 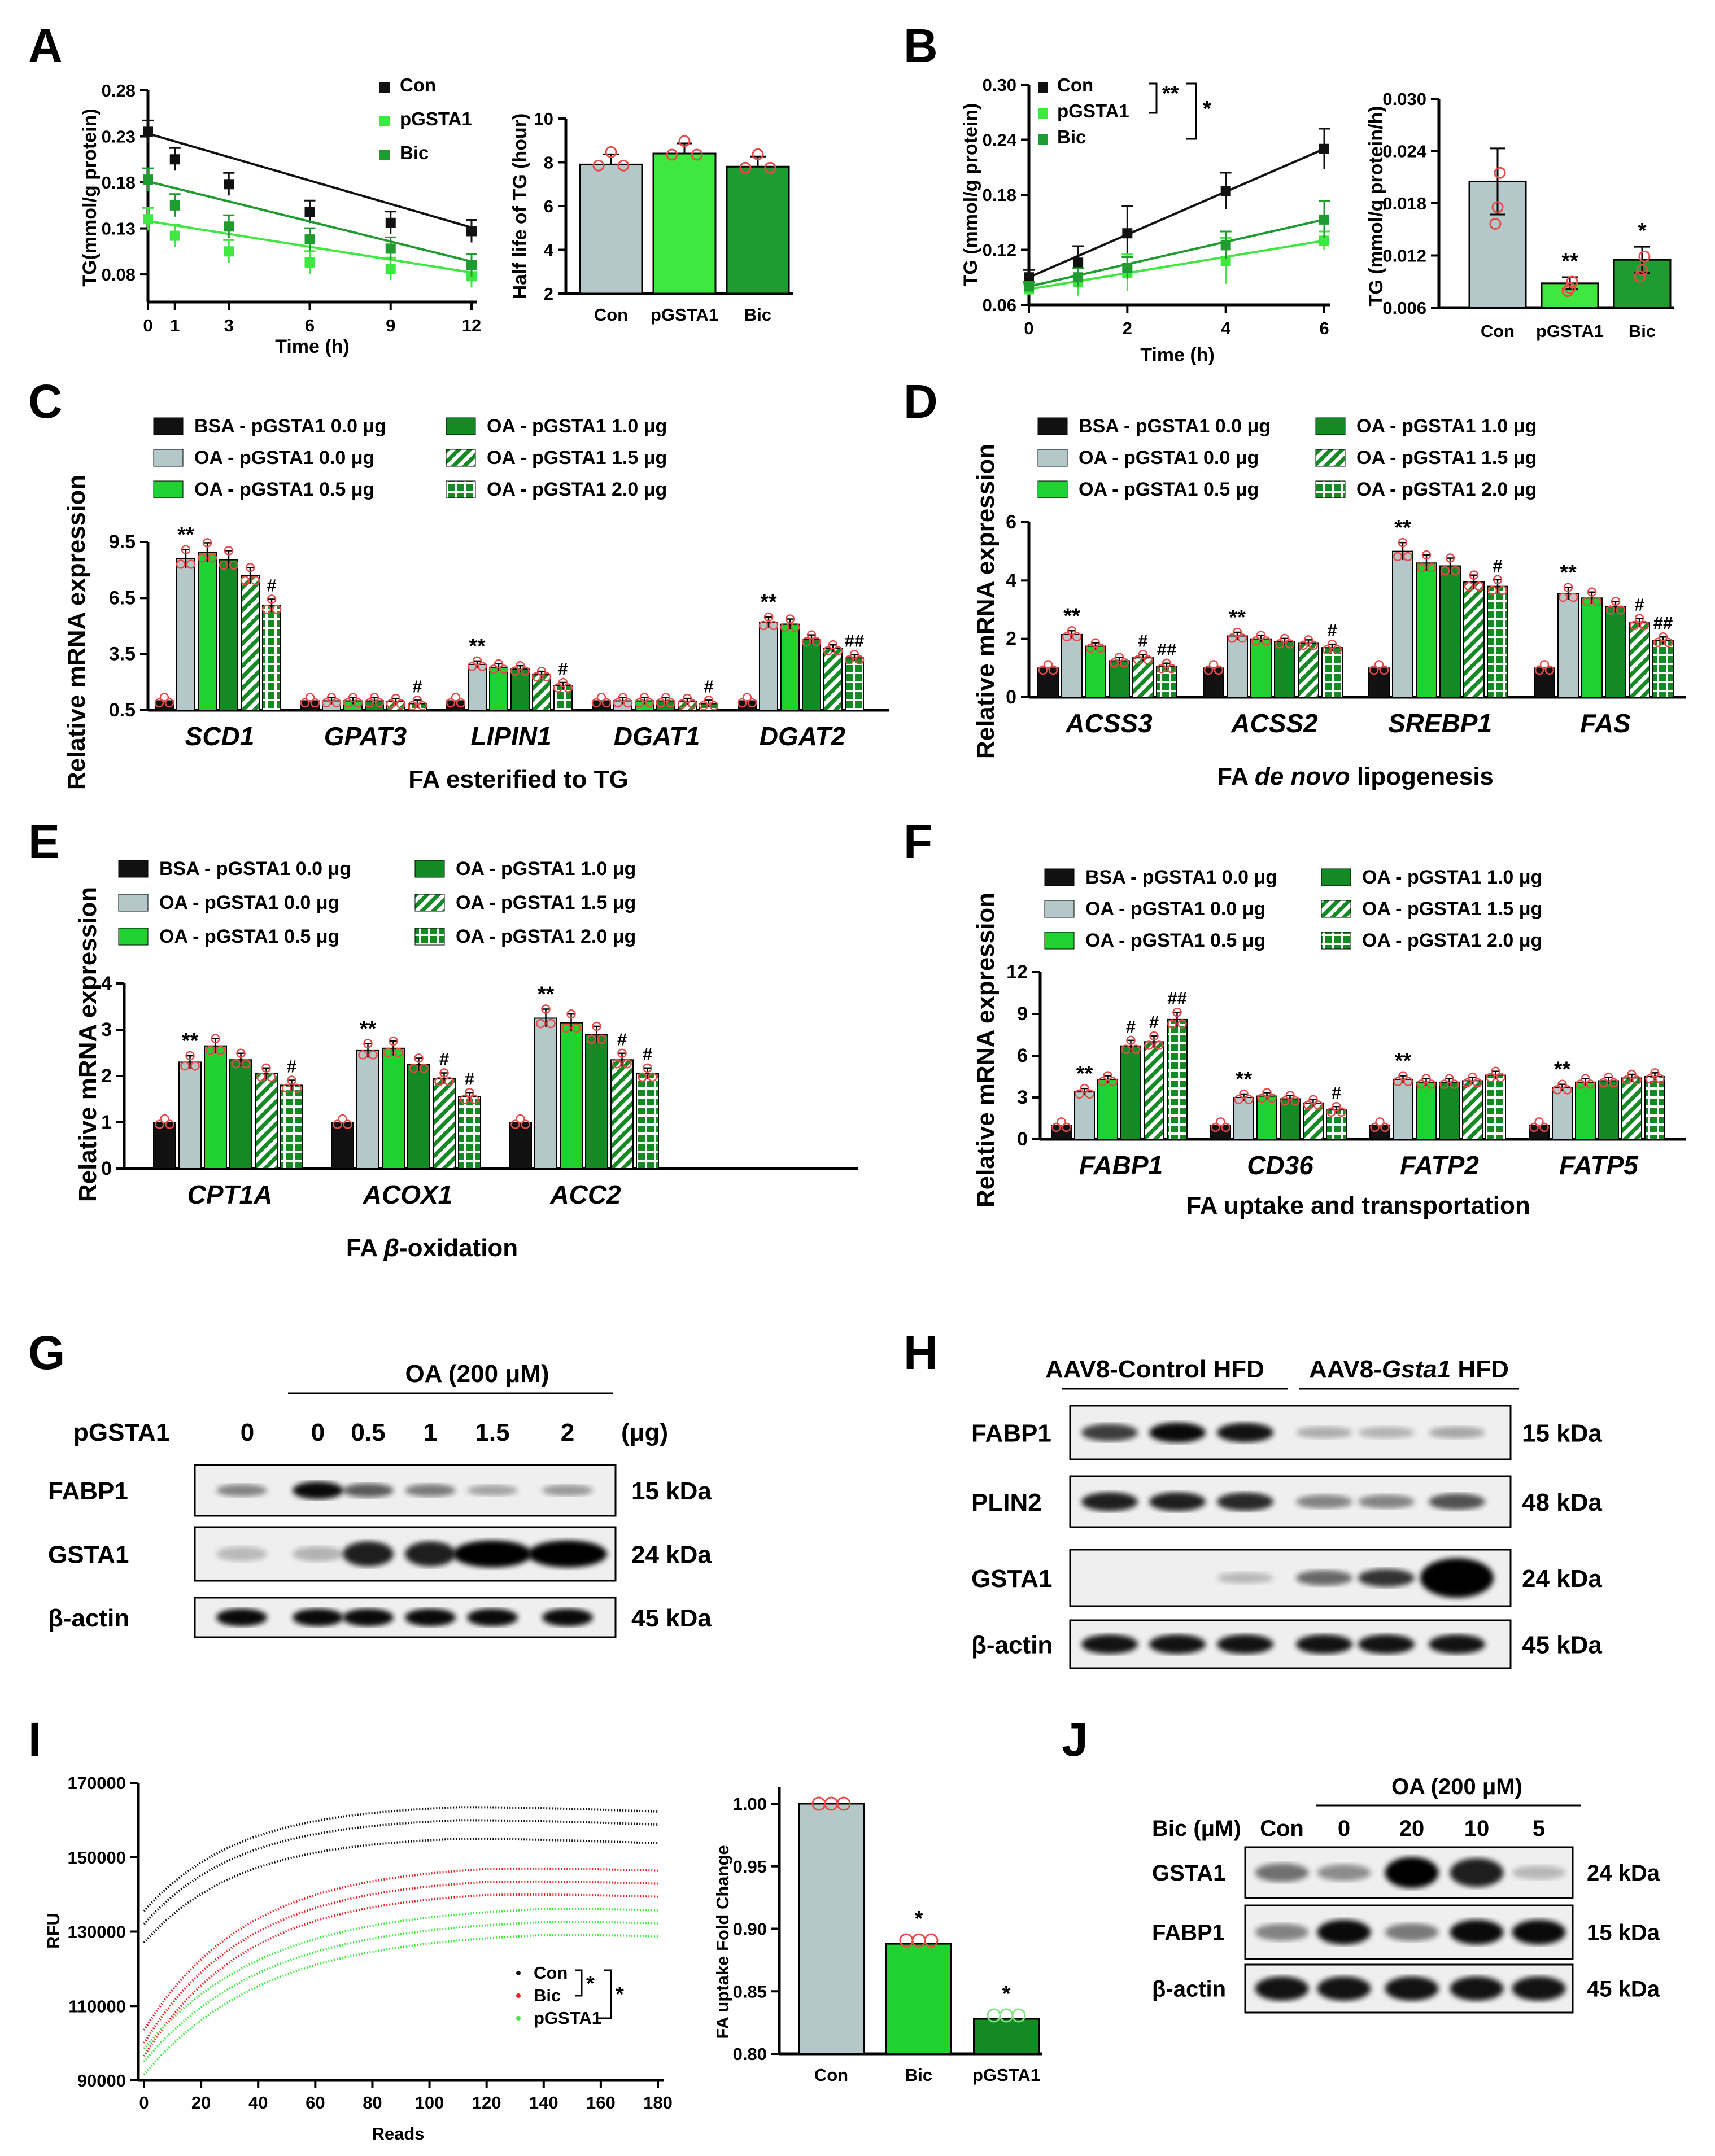 I want to click on x-tick-label: 160, so click(x=601, y=2103).